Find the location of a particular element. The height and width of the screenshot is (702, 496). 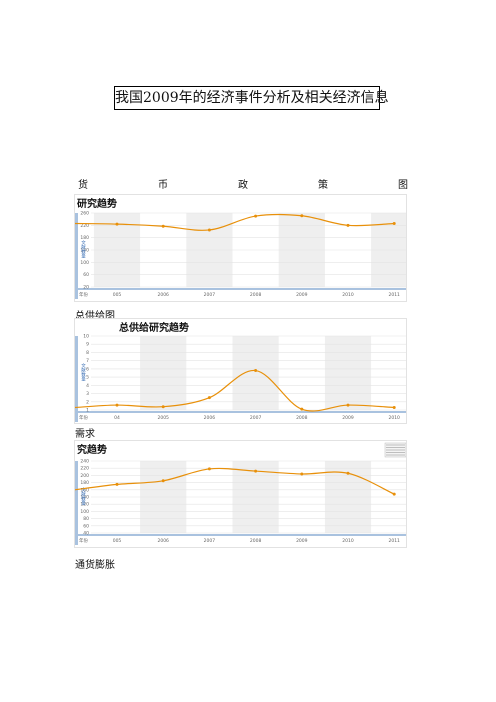

caption-char: 策 is located at coordinates (323, 185).